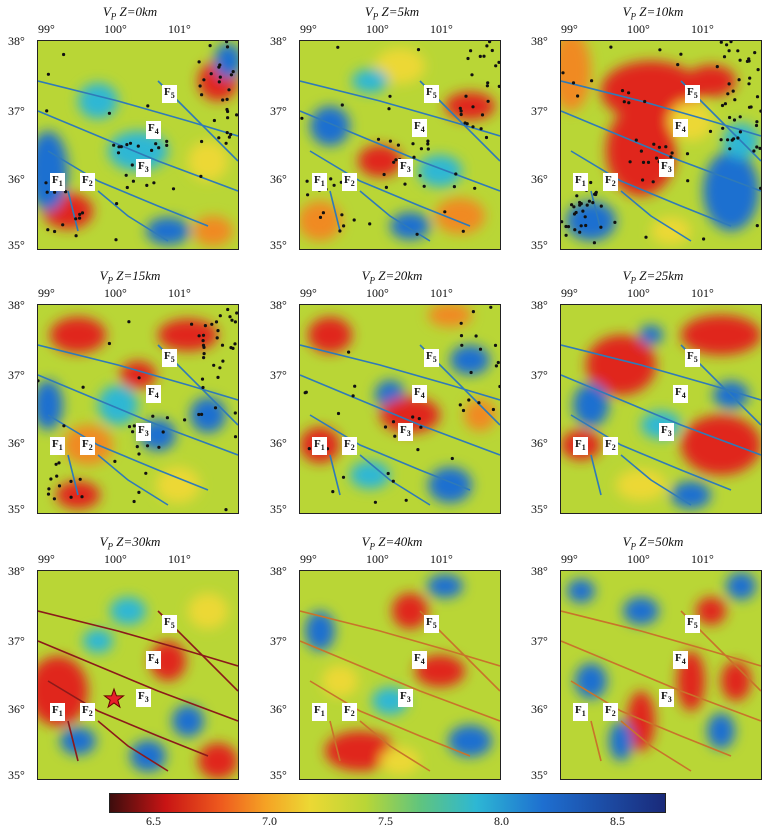 The image size is (774, 839). I want to click on colorbar-tick: 8.0, so click(501, 821).